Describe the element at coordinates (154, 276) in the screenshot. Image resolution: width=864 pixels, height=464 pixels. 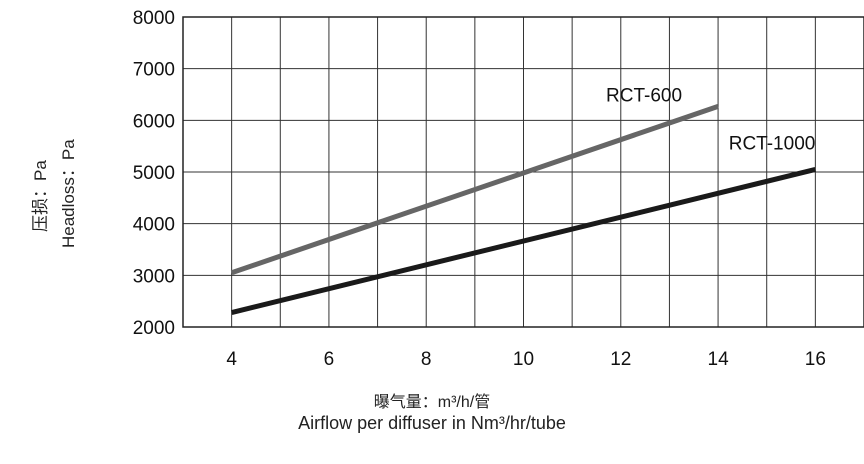
I see `y-tick-label: 3000` at that location.